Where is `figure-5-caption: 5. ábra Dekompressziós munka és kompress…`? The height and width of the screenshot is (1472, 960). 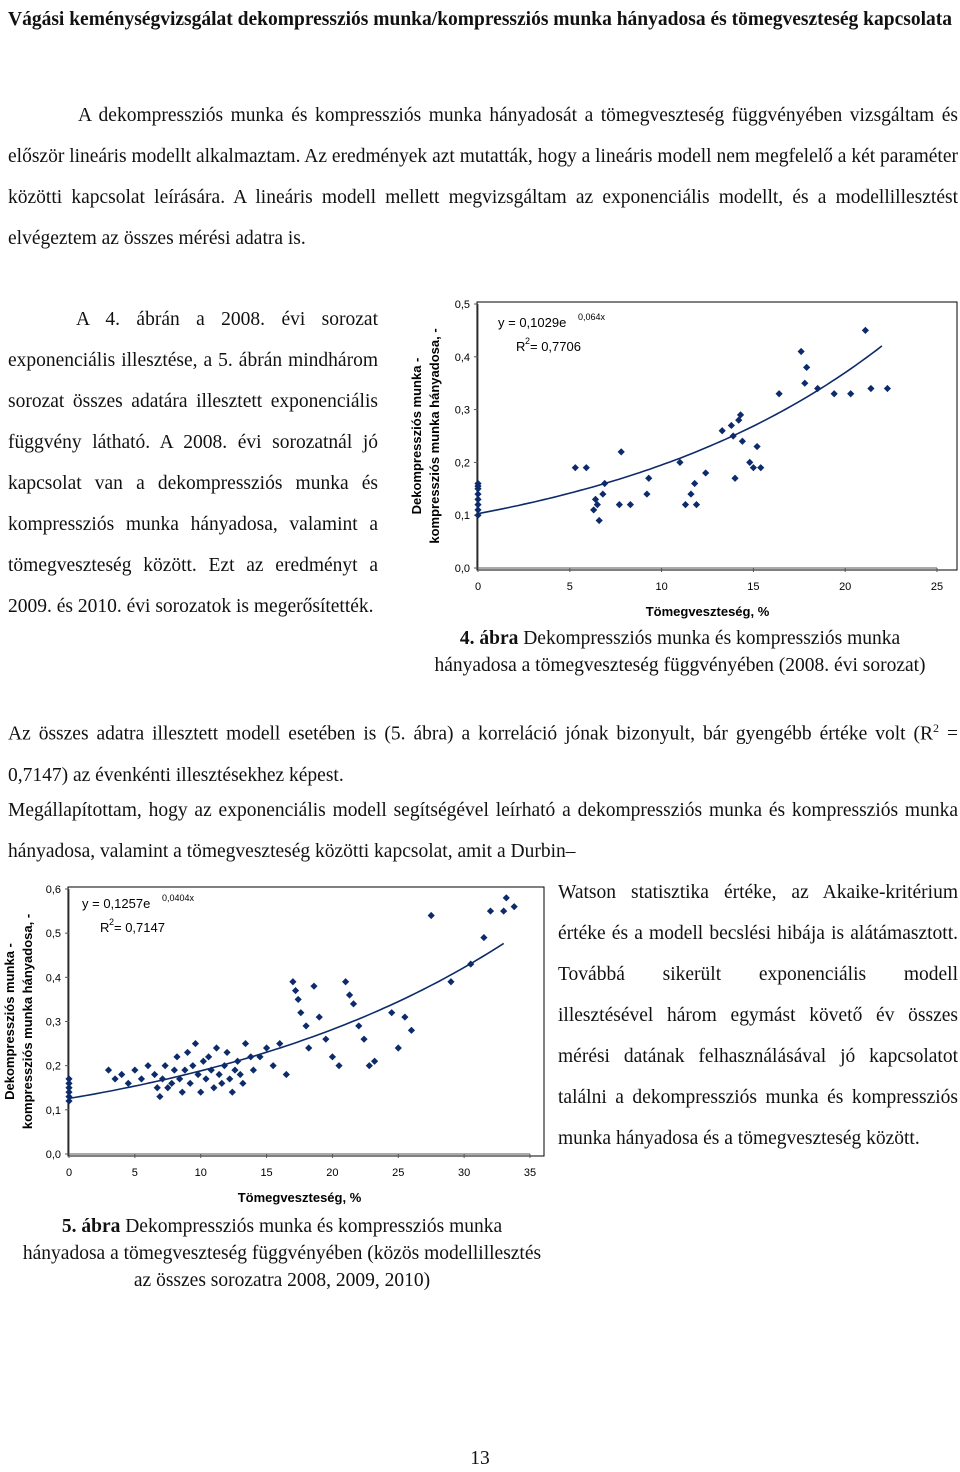 figure-5-caption: 5. ábra Dekompressziós munka és kompress… is located at coordinates (282, 1253).